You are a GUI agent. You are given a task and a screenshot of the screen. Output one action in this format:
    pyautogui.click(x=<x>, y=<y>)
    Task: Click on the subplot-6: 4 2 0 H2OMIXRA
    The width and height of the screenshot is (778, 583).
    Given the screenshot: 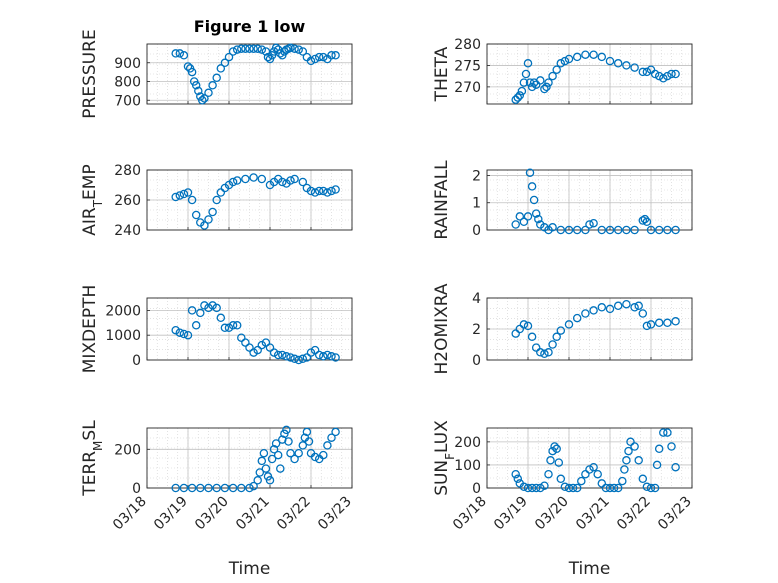 What is the action you would take?
    pyautogui.click(x=562, y=329)
    